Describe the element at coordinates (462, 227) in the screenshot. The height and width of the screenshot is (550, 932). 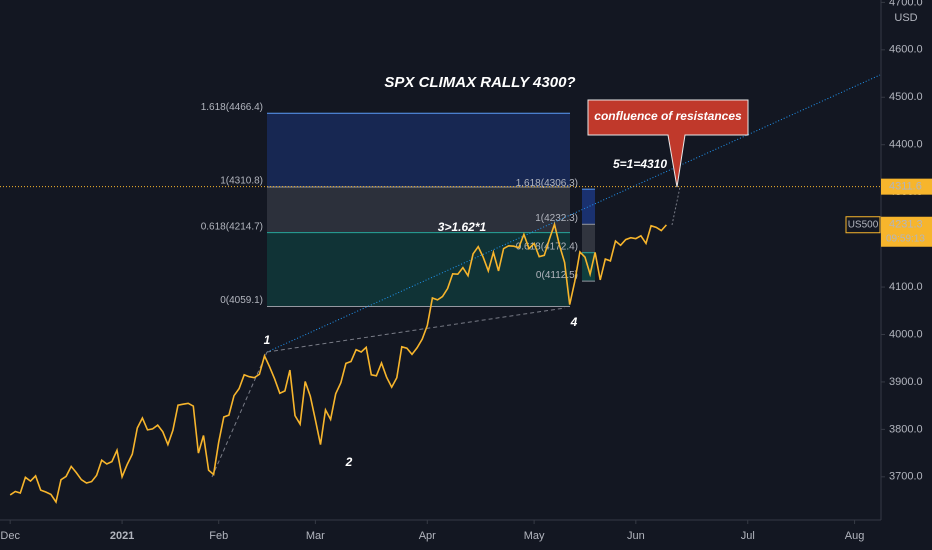
I see `annotation: 3>1.62*1` at that location.